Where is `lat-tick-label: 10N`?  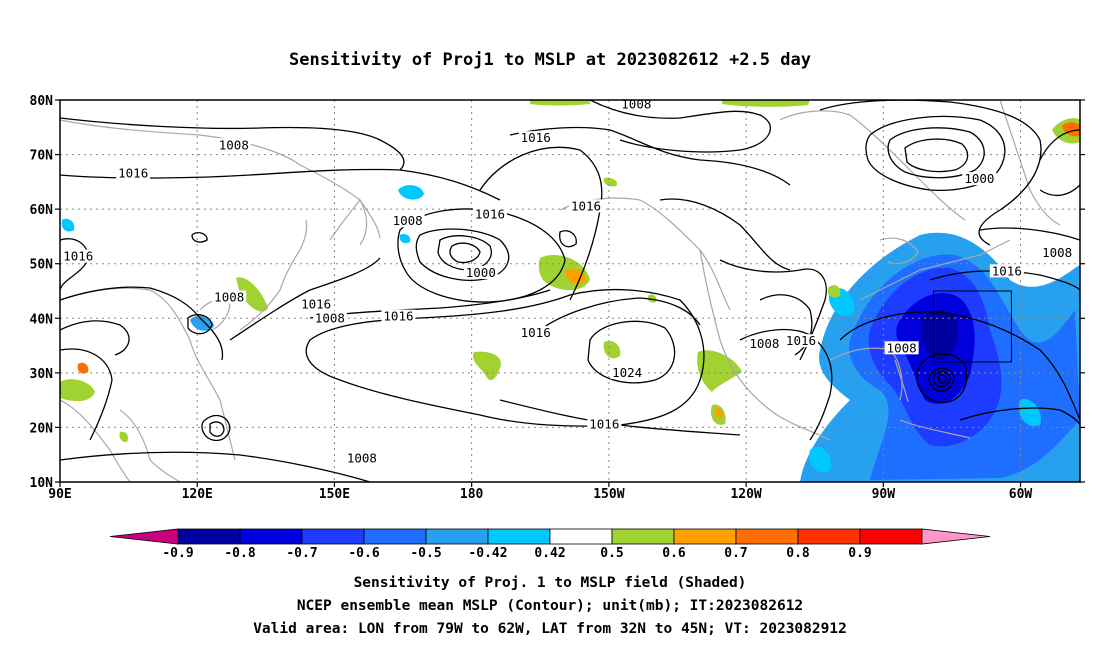 lat-tick-label: 10N is located at coordinates (42, 483).